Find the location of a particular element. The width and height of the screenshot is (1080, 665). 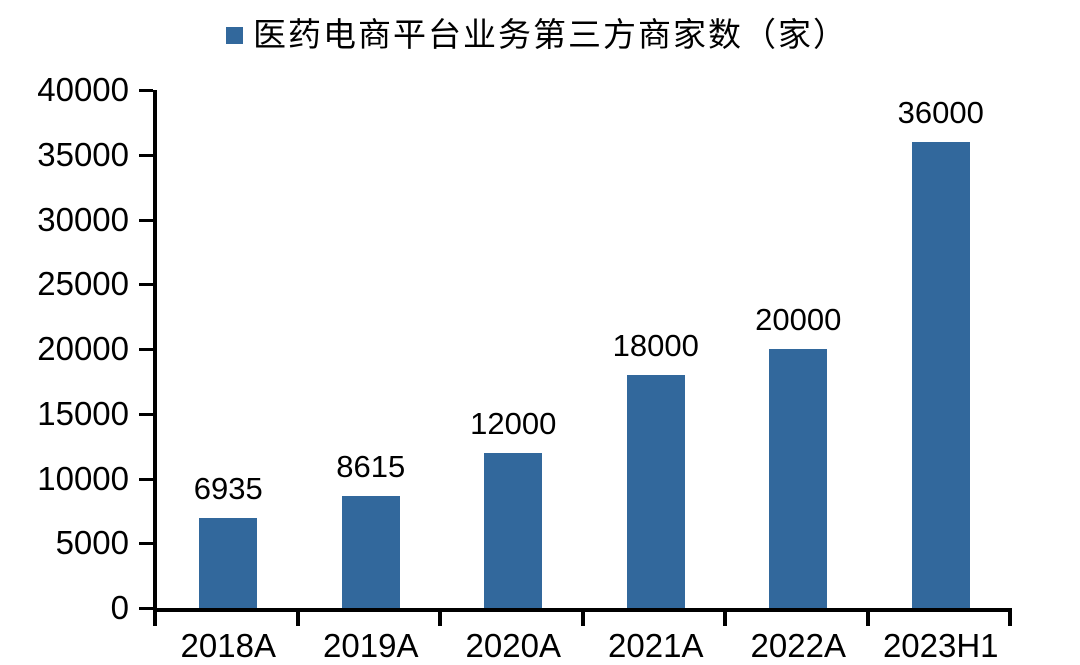

y-axis-line is located at coordinates (155, 351).